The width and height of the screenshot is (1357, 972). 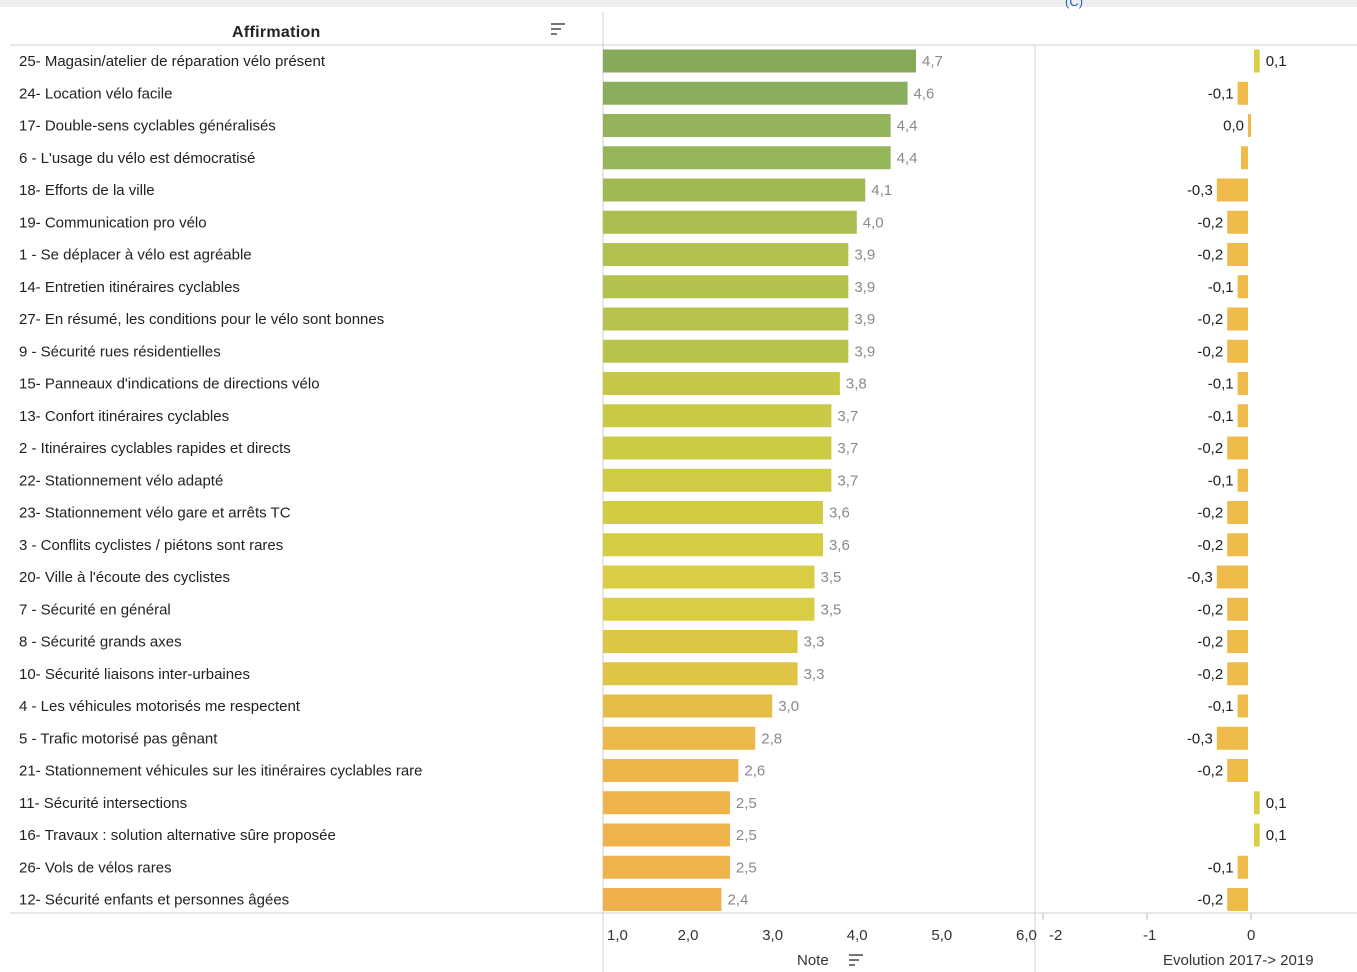 I want to click on category-label: 17- Double-sens cyclables généralisés, so click(x=147, y=126).